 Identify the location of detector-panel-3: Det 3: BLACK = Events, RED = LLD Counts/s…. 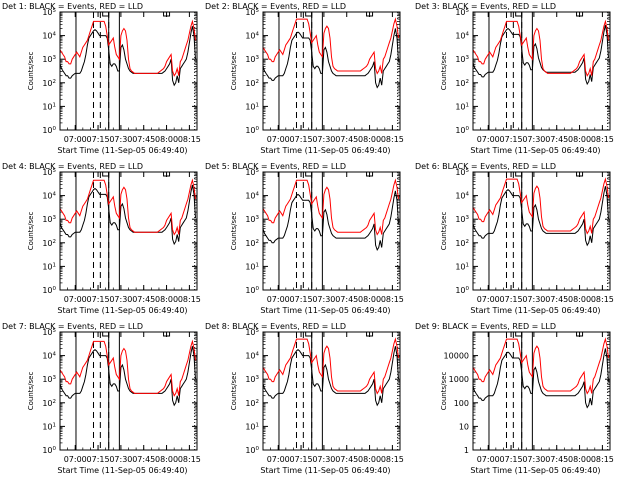
(514, 78).